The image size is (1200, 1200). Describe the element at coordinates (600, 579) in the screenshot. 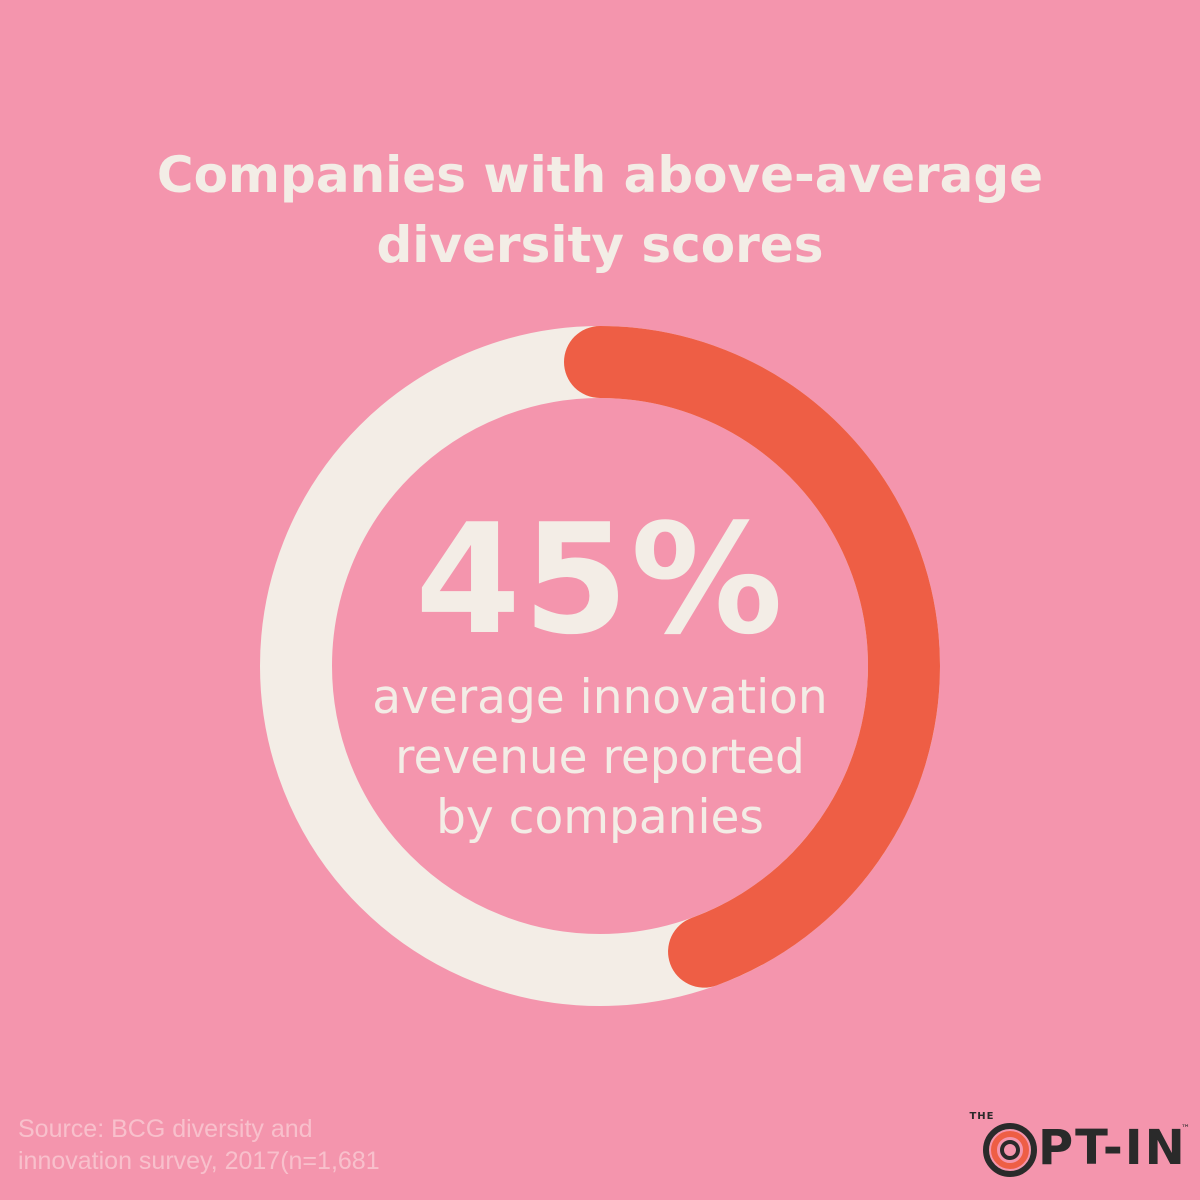

I see `center-value-label: 45%` at that location.